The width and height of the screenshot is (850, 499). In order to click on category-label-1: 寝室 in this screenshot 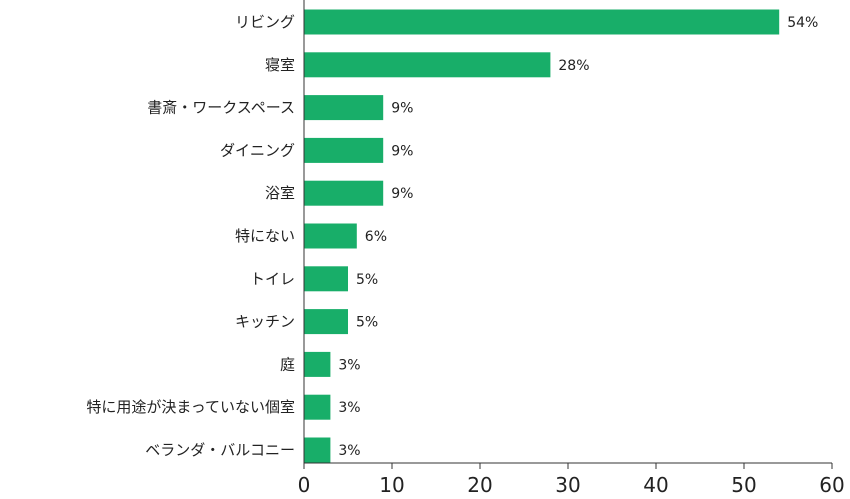, I will do `click(280, 65)`.